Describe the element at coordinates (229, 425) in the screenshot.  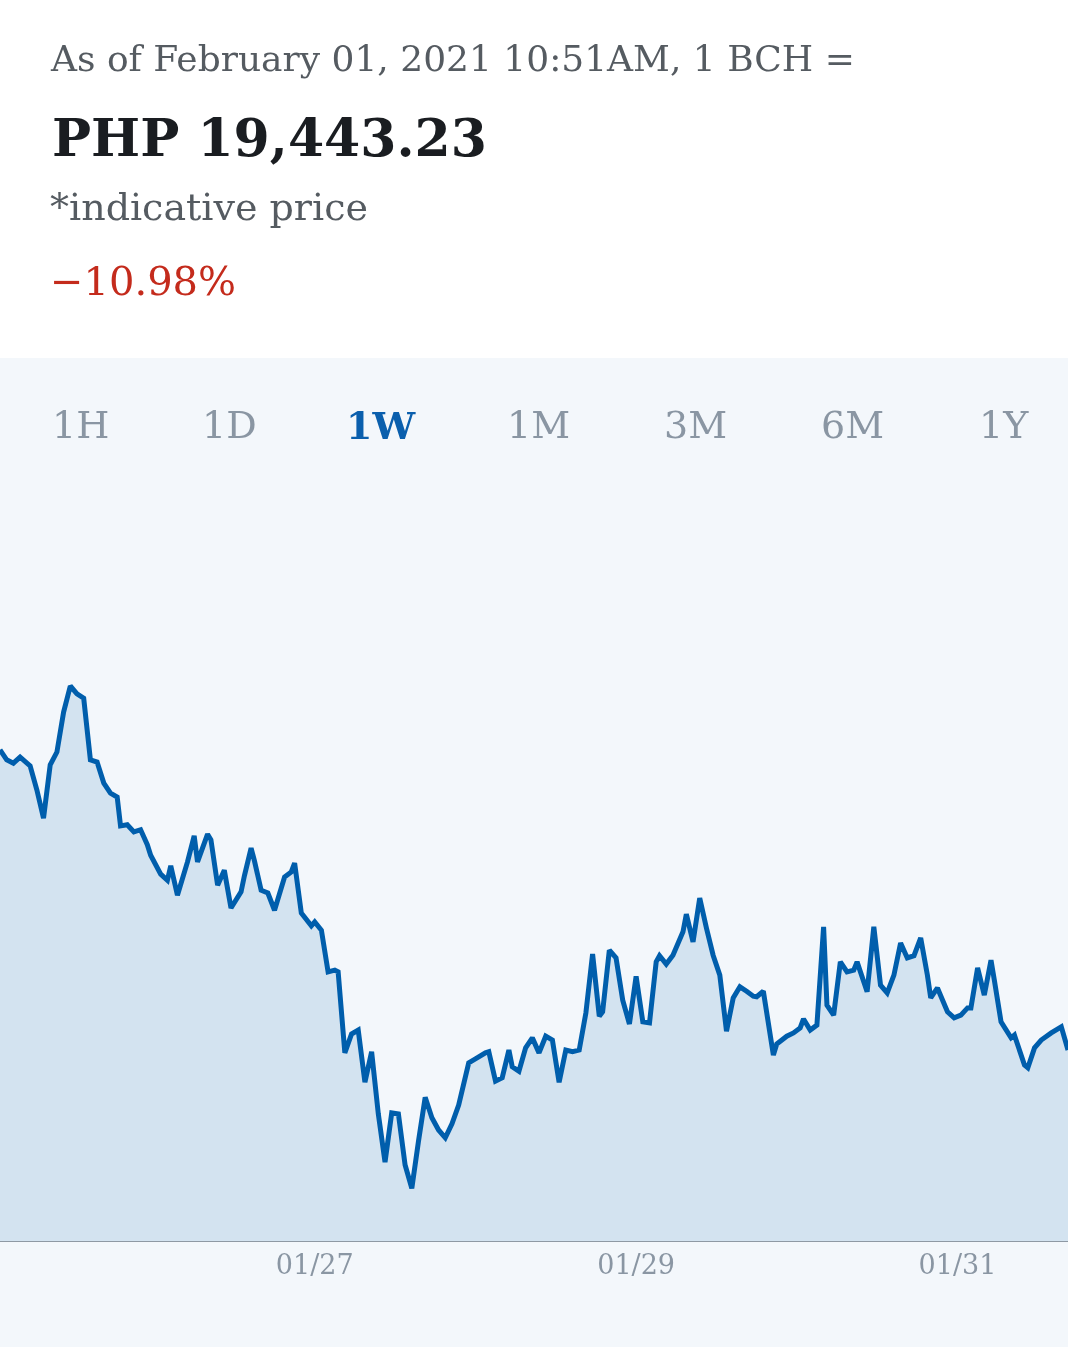
I see `text: 1D` at that location.